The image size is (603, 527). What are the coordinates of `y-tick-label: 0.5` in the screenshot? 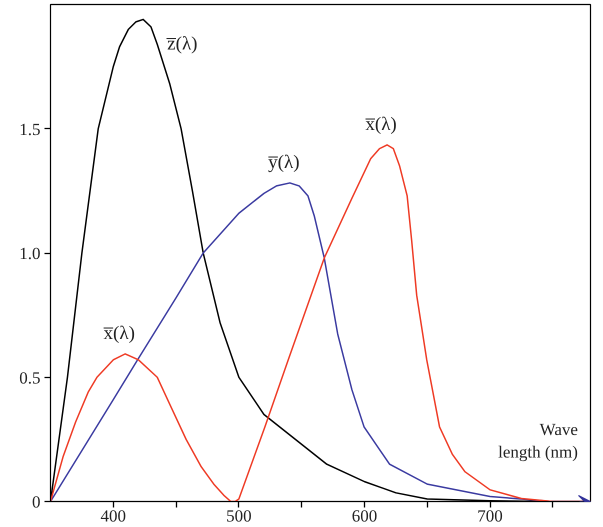 It's located at (29, 378).